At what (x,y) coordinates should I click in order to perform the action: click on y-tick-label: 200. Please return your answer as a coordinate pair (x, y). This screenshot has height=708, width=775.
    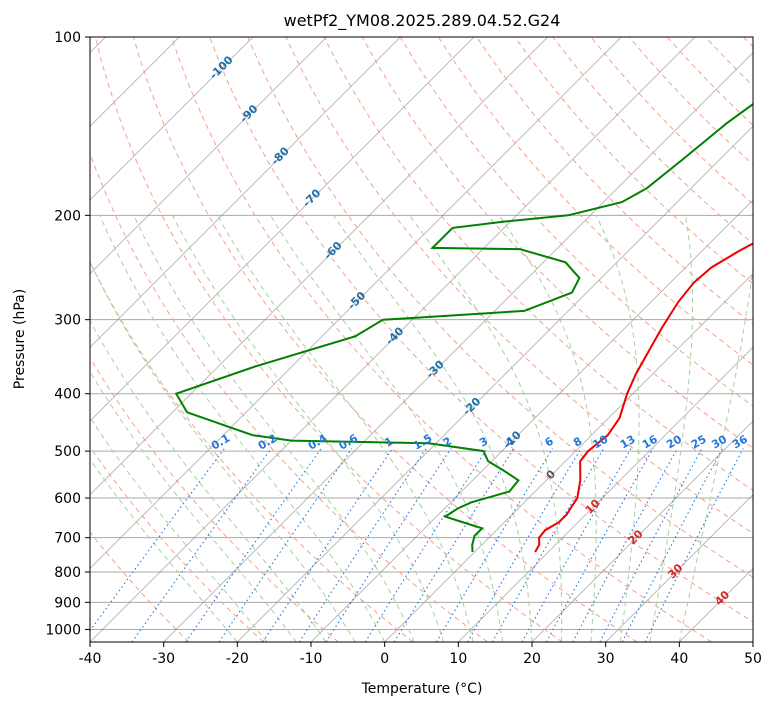
    Looking at the image, I should click on (67, 216).